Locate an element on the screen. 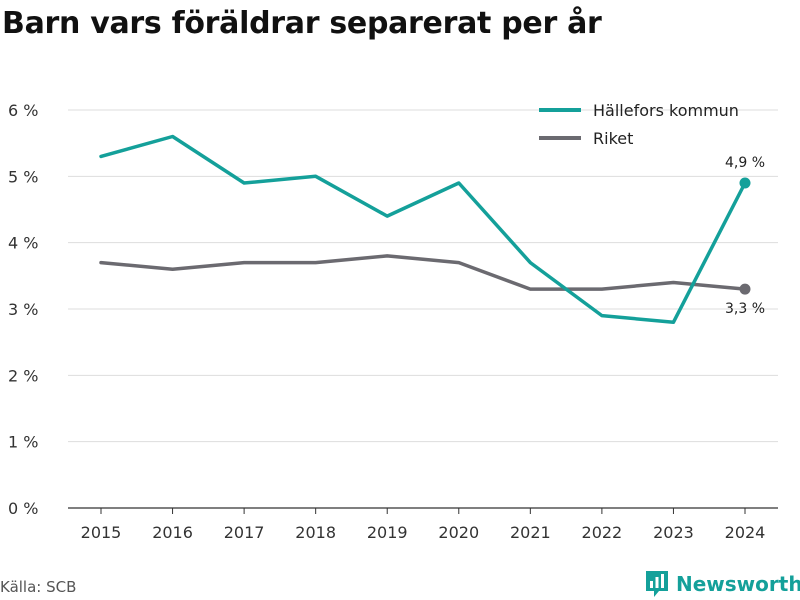 This screenshot has height=600, width=800. y-tick-label: 4 % is located at coordinates (23, 243).